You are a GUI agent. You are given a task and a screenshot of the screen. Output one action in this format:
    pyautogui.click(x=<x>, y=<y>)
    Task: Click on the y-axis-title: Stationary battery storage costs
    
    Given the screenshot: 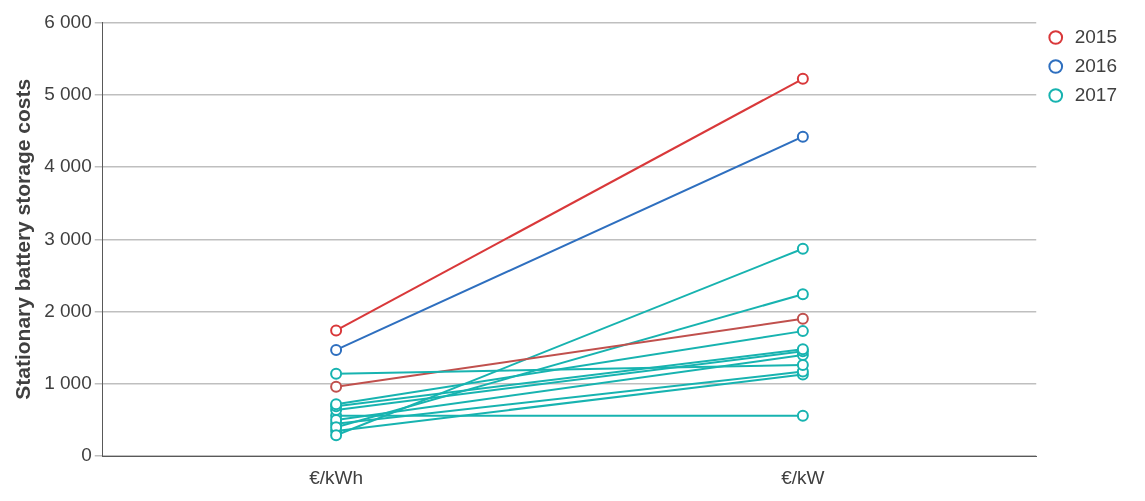 What is the action you would take?
    pyautogui.click(x=23, y=239)
    